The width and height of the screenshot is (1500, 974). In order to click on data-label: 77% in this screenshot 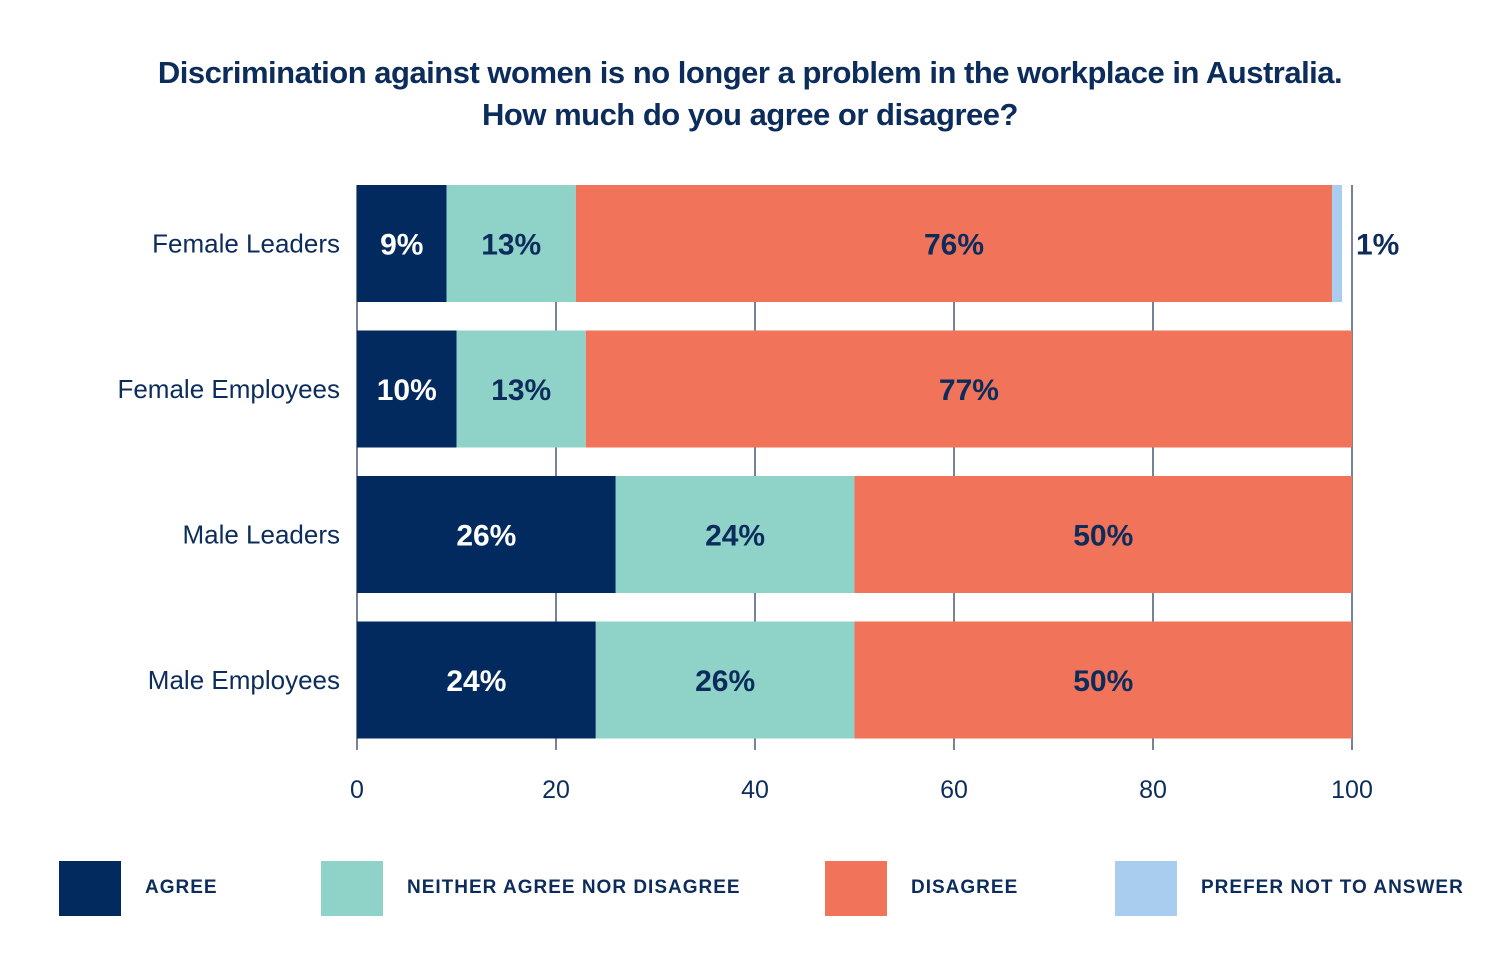, I will do `click(969, 390)`.